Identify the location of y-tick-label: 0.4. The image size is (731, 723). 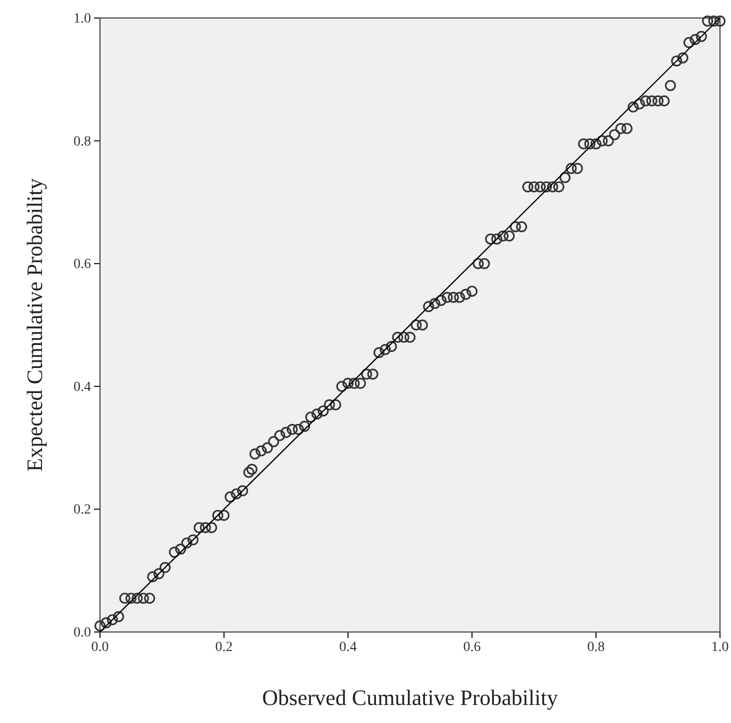
(82, 387).